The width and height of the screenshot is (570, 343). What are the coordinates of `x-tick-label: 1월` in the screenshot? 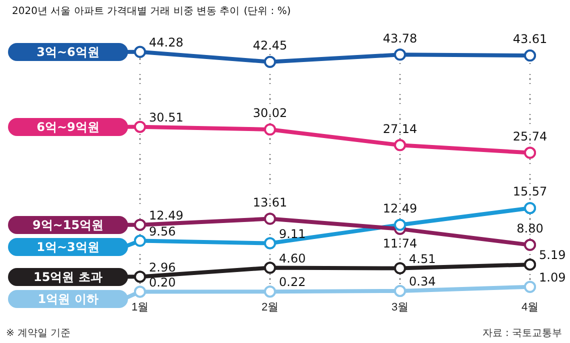 It's located at (140, 307).